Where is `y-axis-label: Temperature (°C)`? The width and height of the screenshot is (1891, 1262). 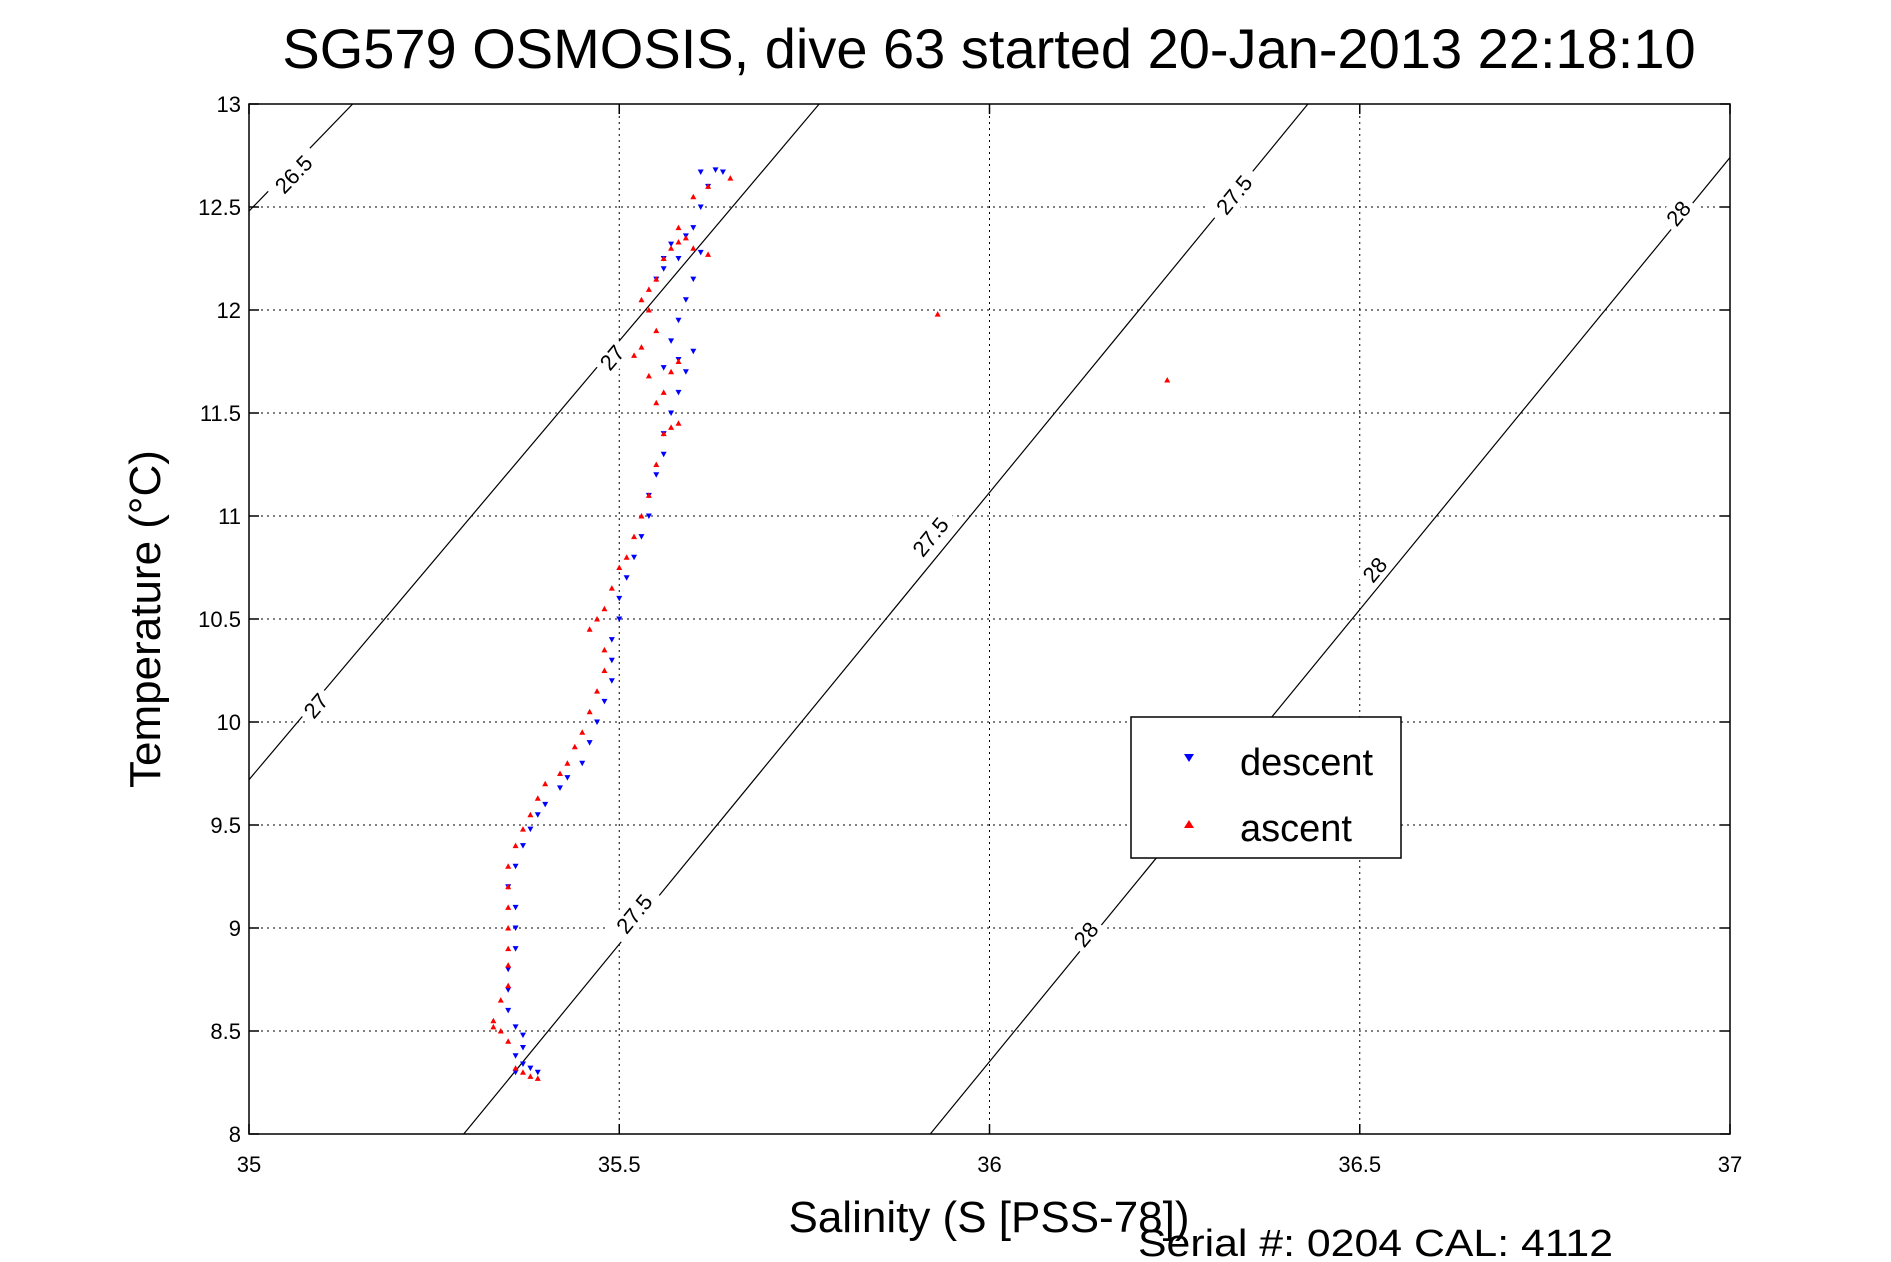 y-axis-label: Temperature (°C) is located at coordinates (145, 619).